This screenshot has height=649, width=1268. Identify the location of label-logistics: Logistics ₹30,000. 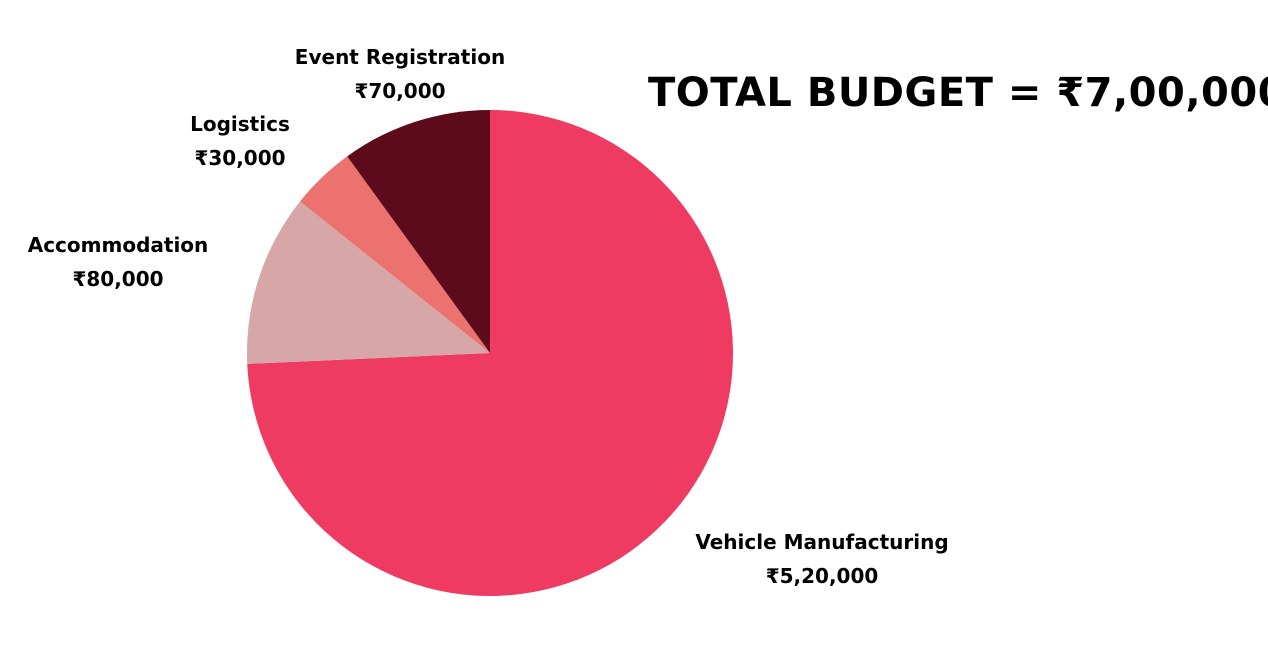
(240, 141).